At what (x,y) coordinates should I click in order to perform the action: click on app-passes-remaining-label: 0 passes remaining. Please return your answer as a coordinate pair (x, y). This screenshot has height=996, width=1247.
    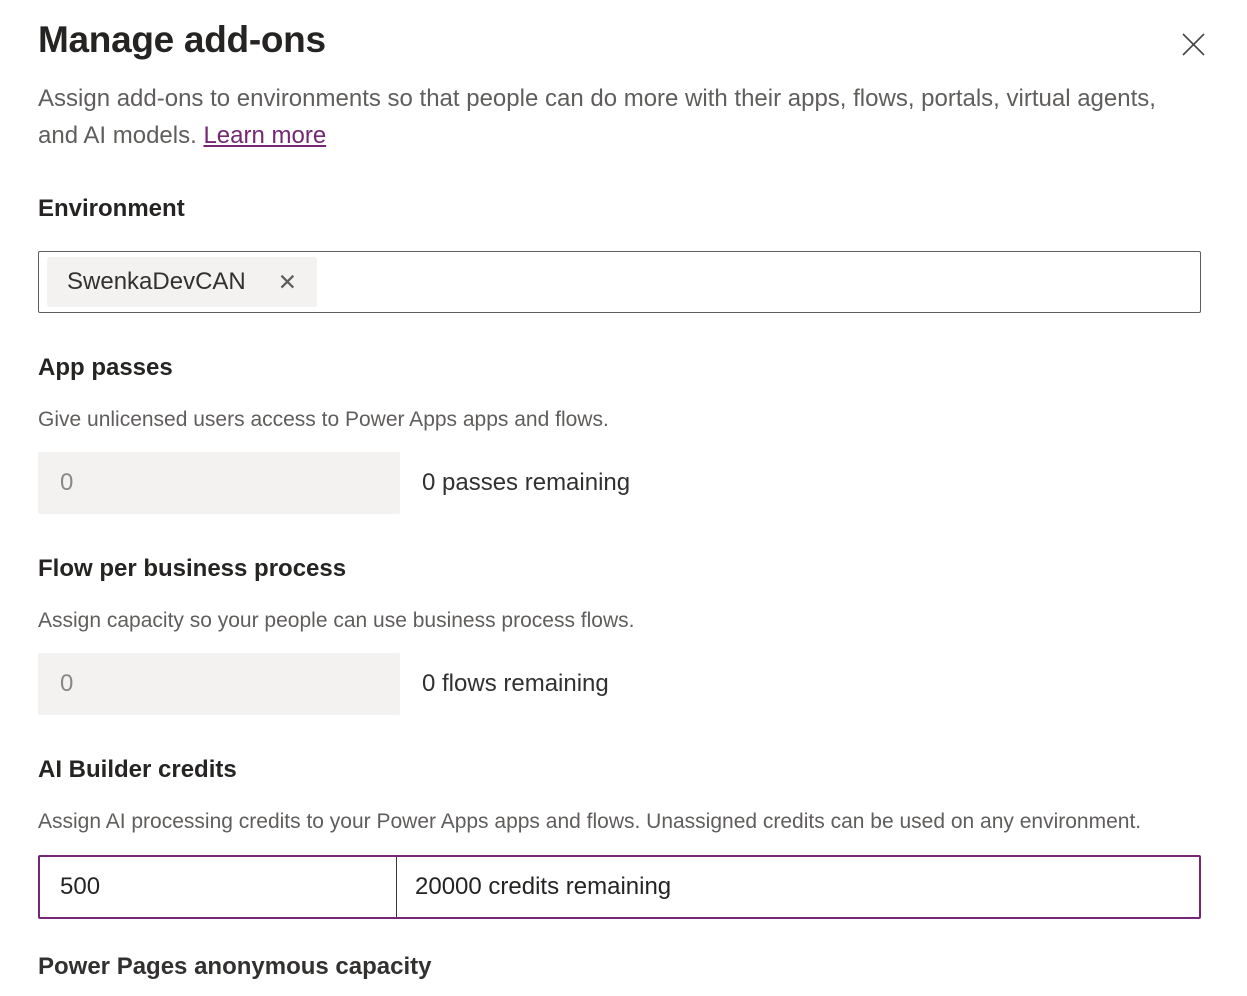
    Looking at the image, I should click on (526, 482).